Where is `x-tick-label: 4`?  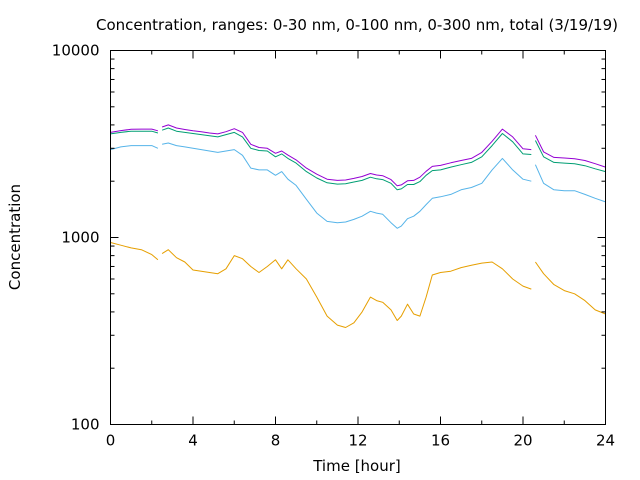 x-tick-label: 4 is located at coordinates (193, 441).